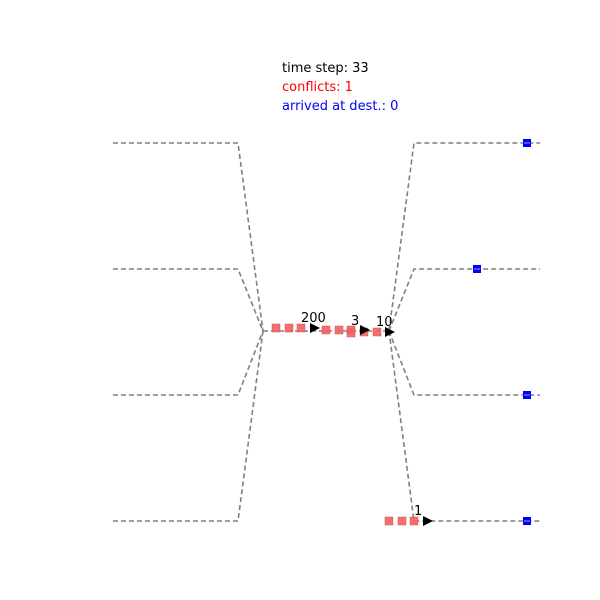 This screenshot has height=600, width=600. I want to click on agent-trails, so click(345, 424).